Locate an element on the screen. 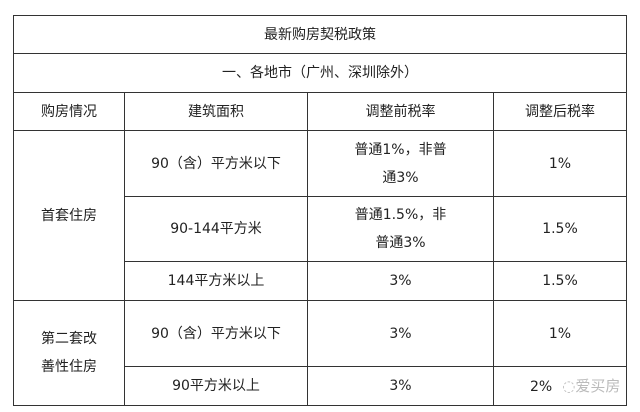  header-before: 调整前税率 is located at coordinates (400, 111).